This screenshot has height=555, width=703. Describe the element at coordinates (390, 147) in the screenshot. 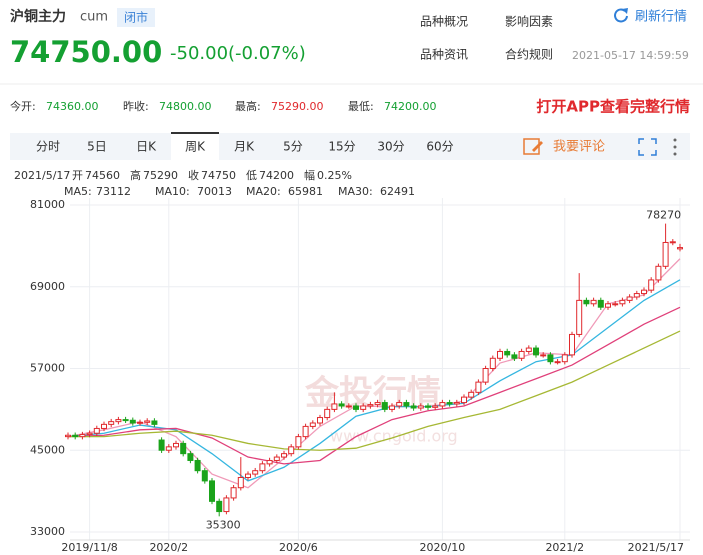

I see `tab: 30分` at that location.